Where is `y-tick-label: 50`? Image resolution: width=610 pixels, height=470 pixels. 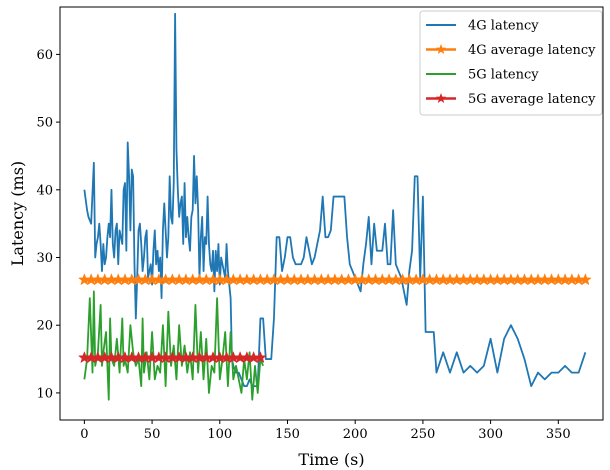 y-tick-label: 50 is located at coordinates (44, 123).